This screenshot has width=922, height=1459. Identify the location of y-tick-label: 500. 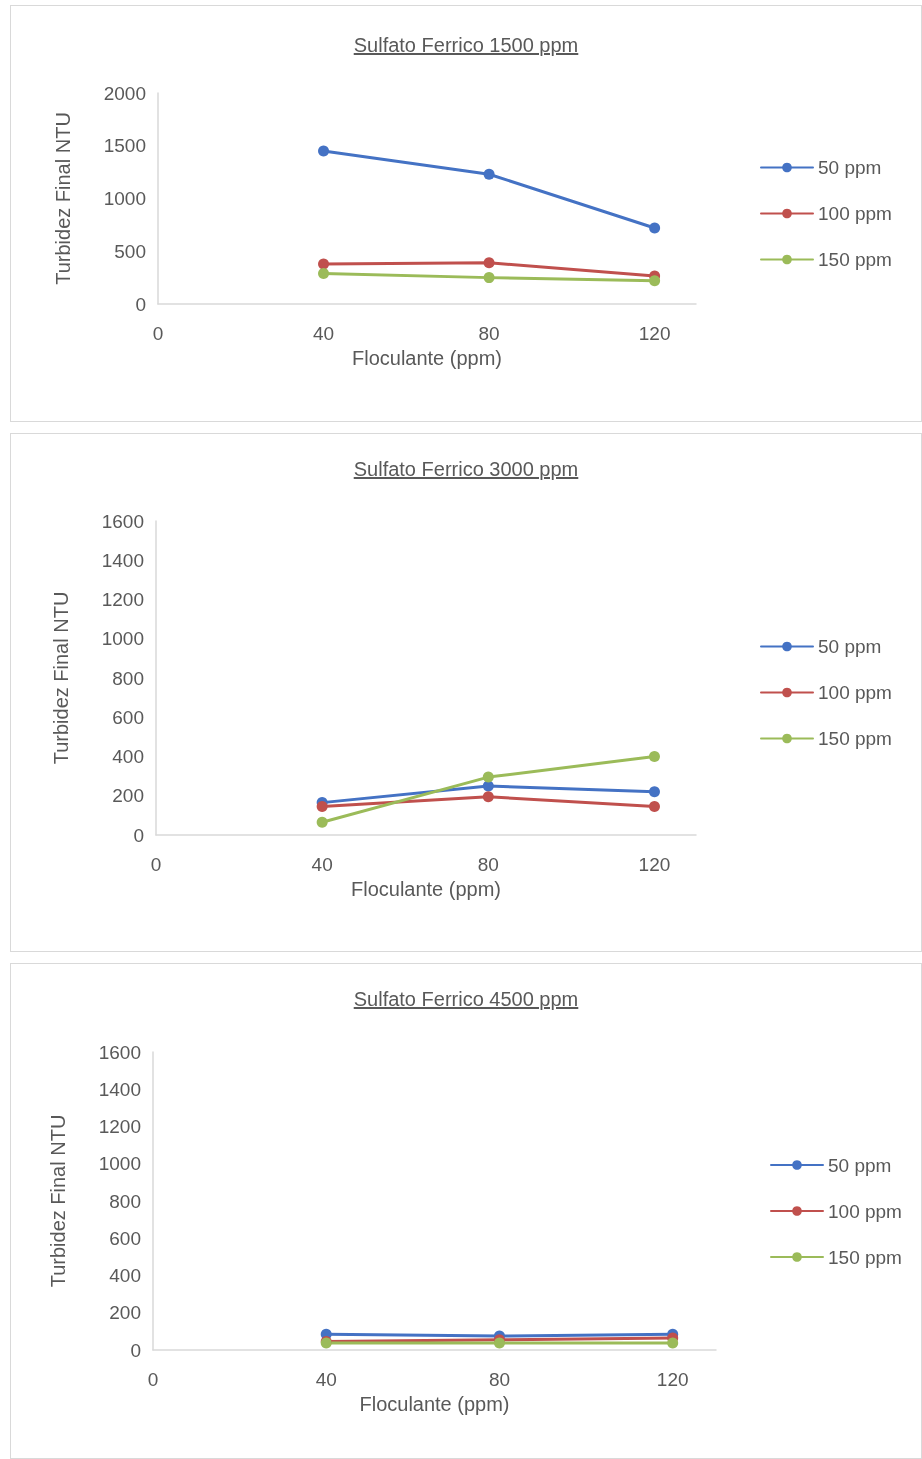
(130, 251).